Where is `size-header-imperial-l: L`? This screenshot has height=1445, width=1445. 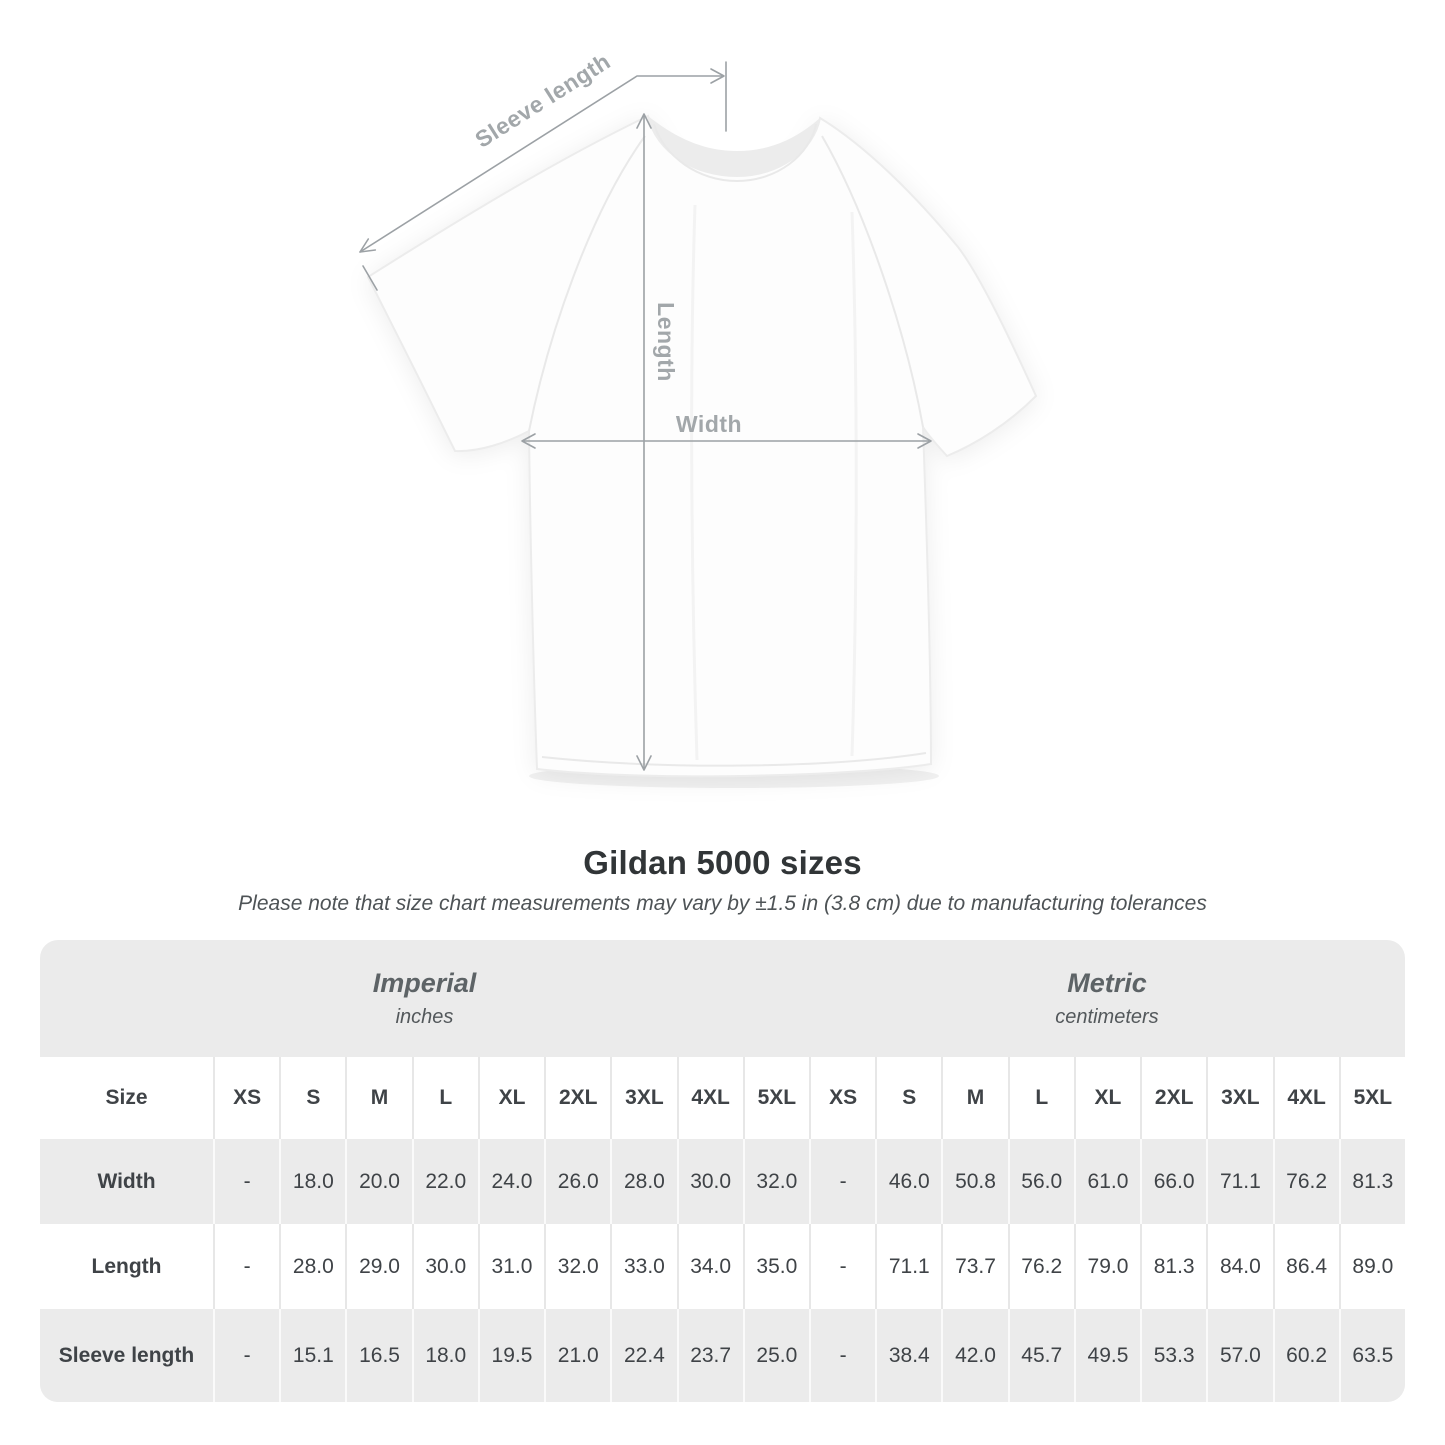 size-header-imperial-l: L is located at coordinates (444, 1098).